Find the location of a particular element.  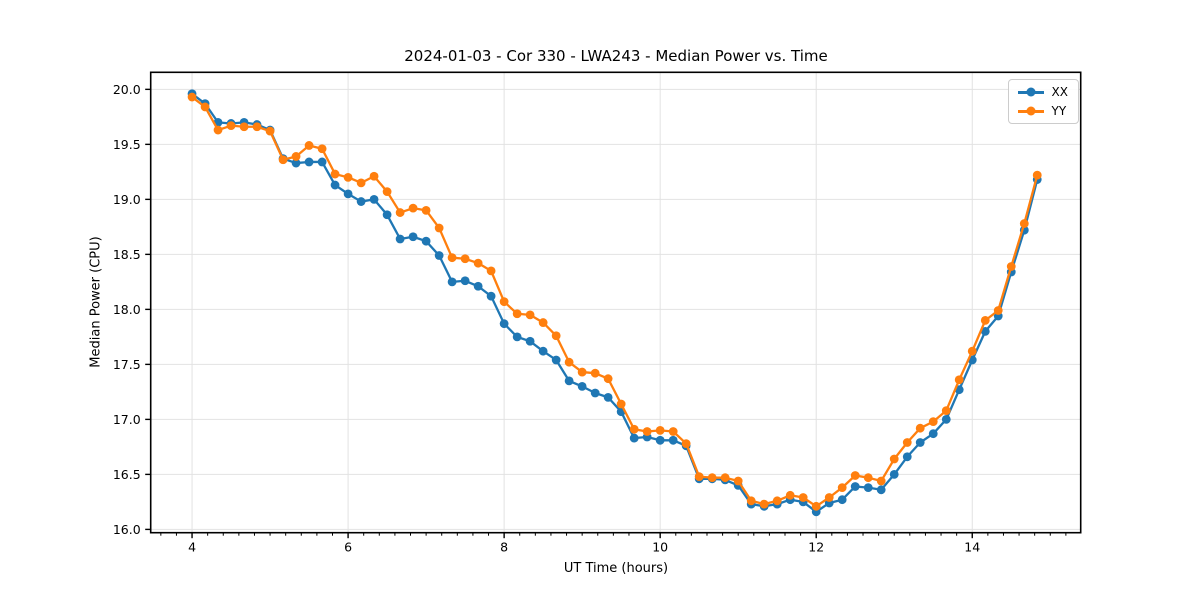

x-tick-label: 14 is located at coordinates (972, 547).